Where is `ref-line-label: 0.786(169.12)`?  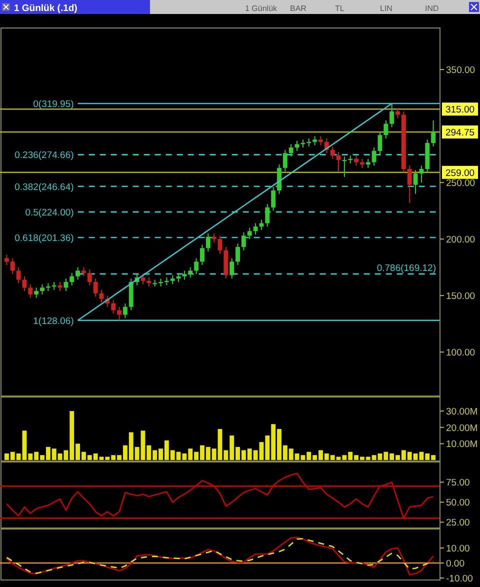
ref-line-label: 0.786(169.12) is located at coordinates (406, 268).